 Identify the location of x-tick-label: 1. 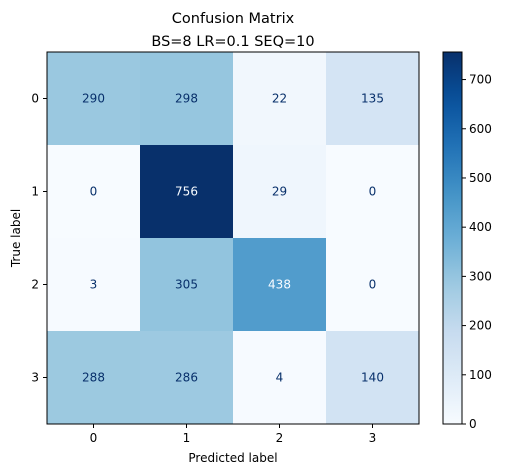
(187, 438).